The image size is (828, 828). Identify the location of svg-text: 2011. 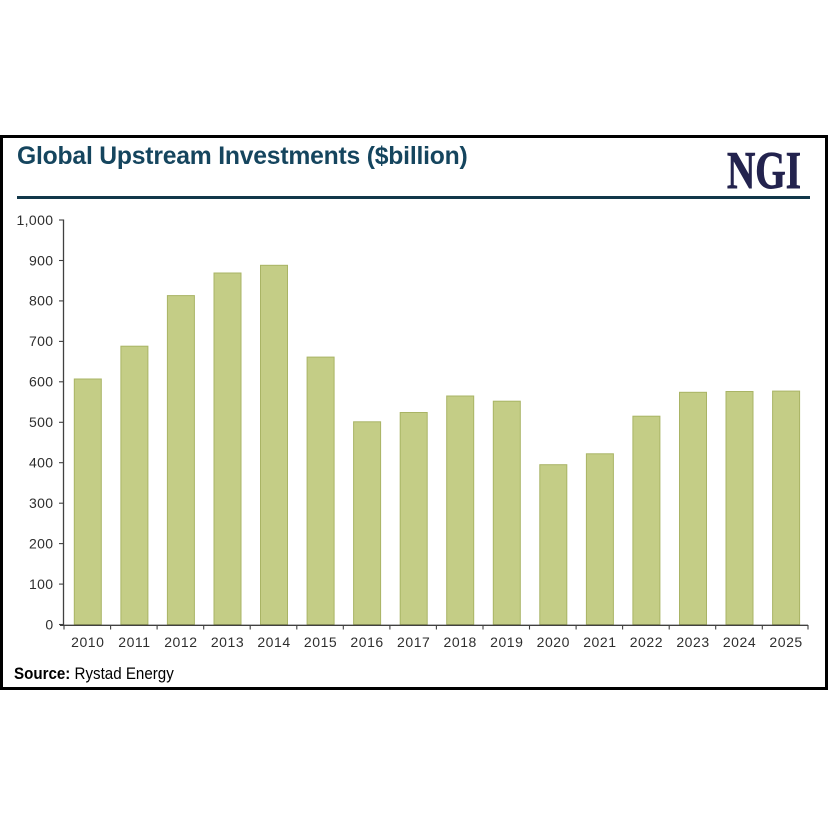
(134, 642).